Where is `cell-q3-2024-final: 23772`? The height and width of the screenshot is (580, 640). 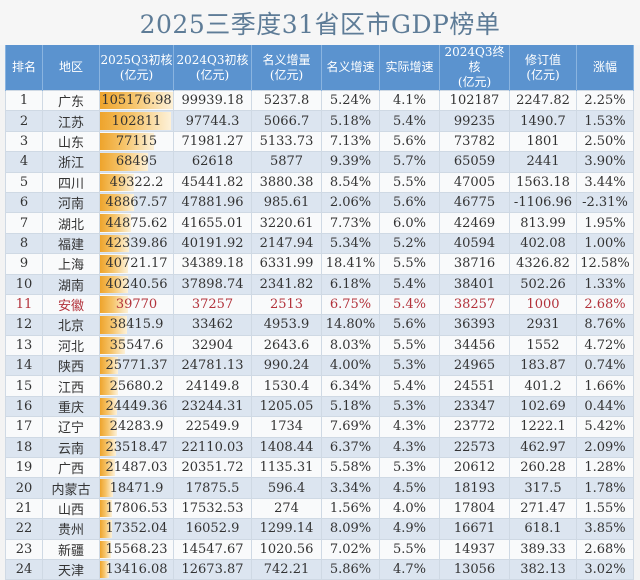 cell-q3-2024-final: 23772 is located at coordinates (474, 427).